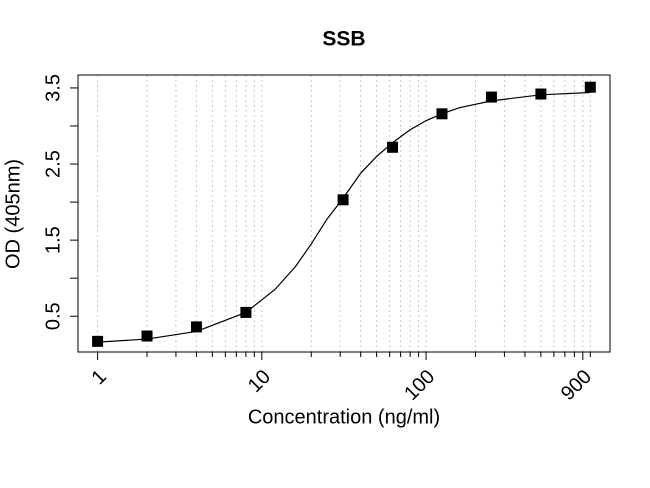 Image resolution: width=650 pixels, height=488 pixels. What do you see at coordinates (576, 385) in the screenshot?
I see `x-tick-label: 900` at bounding box center [576, 385].